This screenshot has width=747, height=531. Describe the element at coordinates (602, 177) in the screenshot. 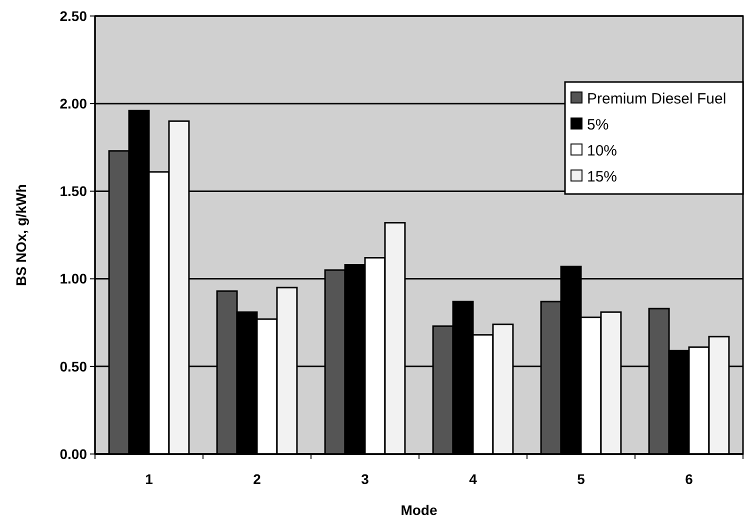

I see `legend-label: 15%` at that location.